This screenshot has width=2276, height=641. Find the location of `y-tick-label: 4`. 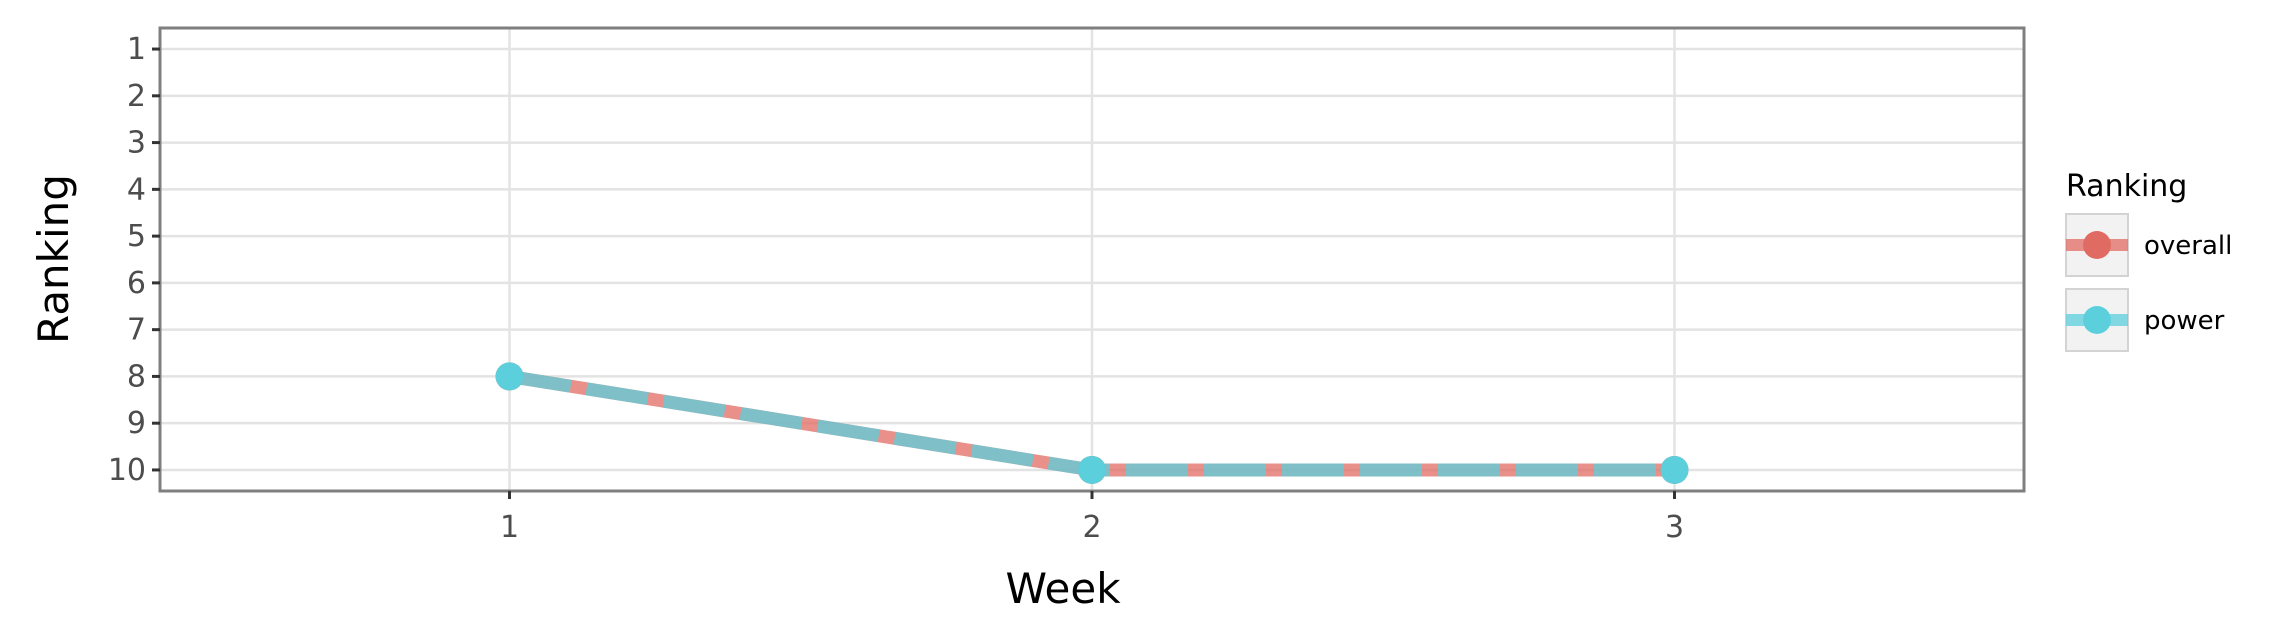

y-tick-label: 4 is located at coordinates (136, 189).